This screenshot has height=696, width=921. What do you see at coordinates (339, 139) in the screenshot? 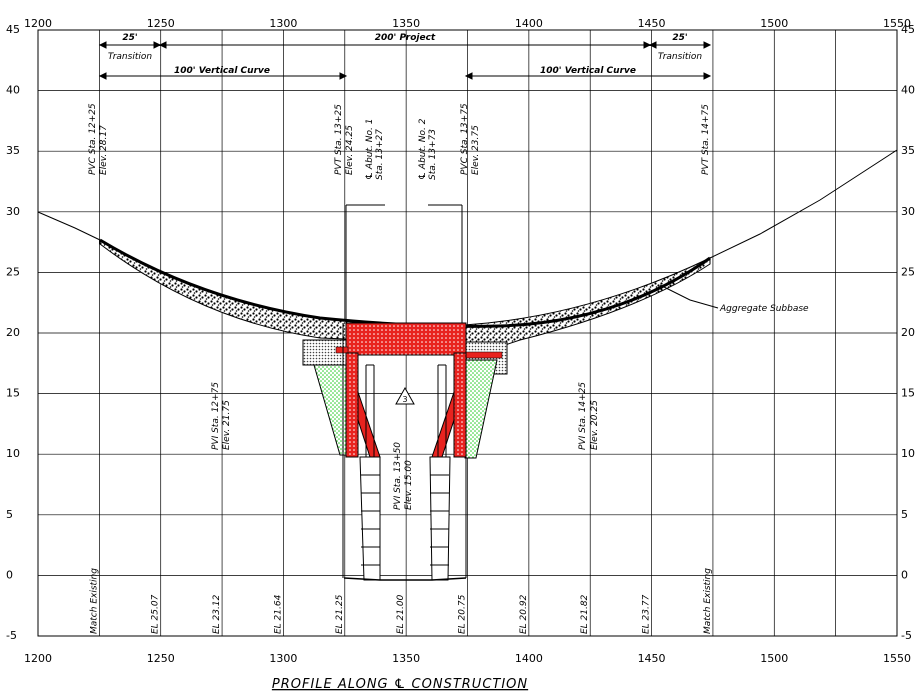
I see `label-pvt1: PVT Sta. 13+25` at bounding box center [339, 139].